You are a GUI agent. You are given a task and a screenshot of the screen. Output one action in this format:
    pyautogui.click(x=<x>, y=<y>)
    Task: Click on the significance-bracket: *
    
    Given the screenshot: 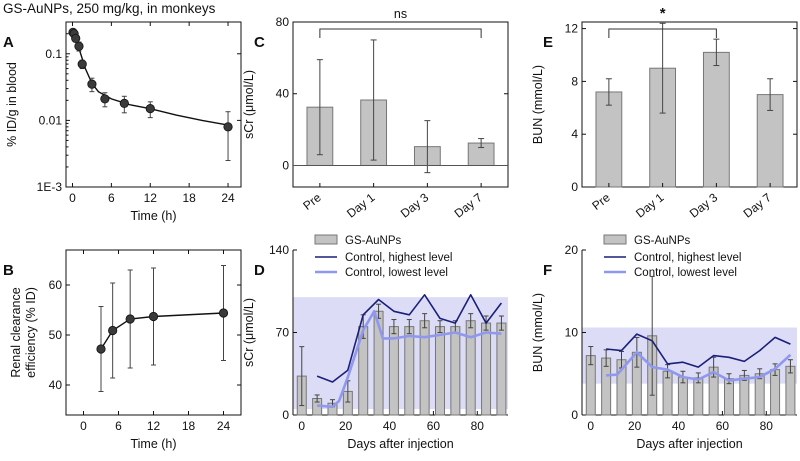 What is the action you would take?
    pyautogui.click(x=662, y=21)
    